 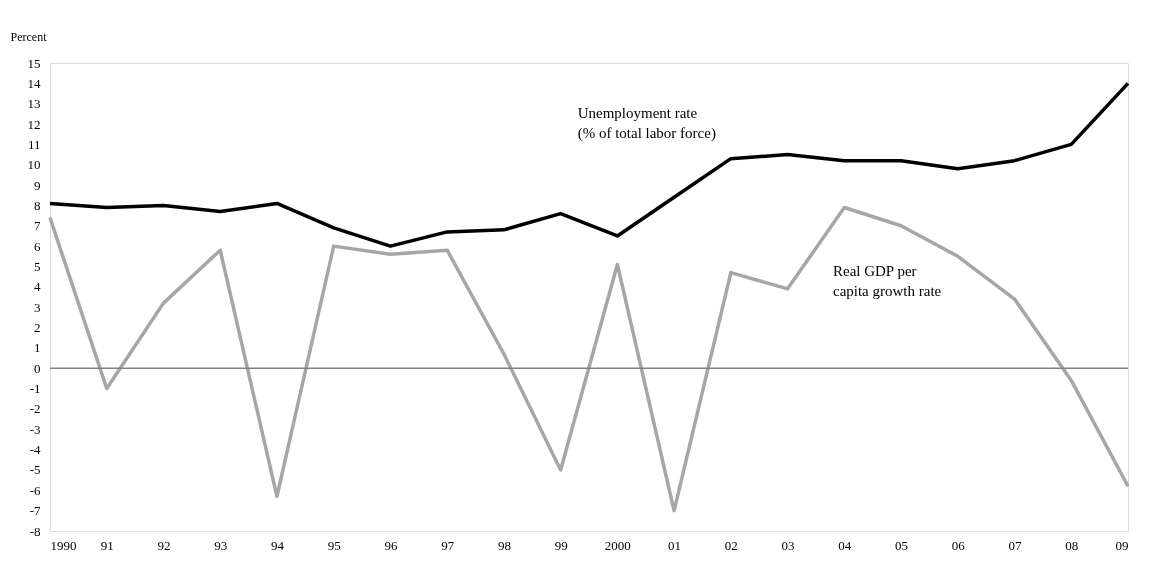 I want to click on x-tick-label: 04, so click(x=845, y=545).